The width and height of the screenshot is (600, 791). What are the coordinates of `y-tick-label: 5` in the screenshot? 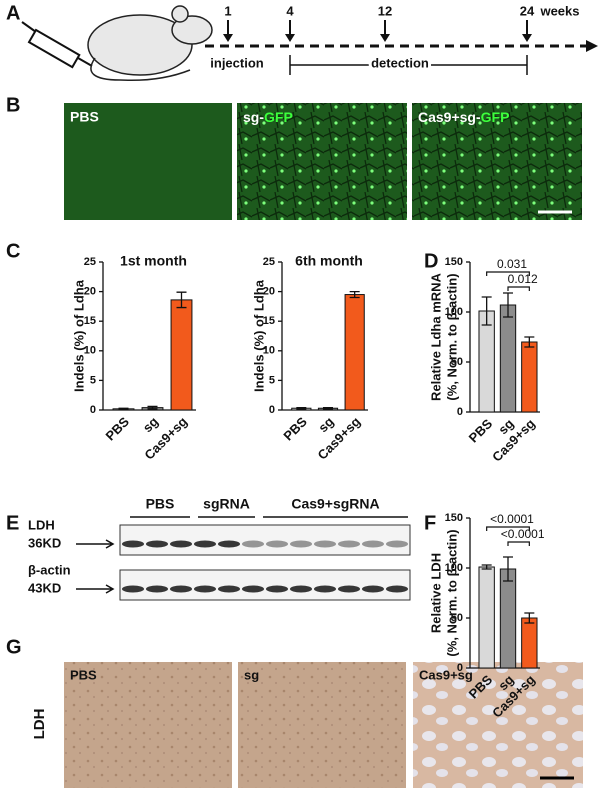 It's located at (93, 380).